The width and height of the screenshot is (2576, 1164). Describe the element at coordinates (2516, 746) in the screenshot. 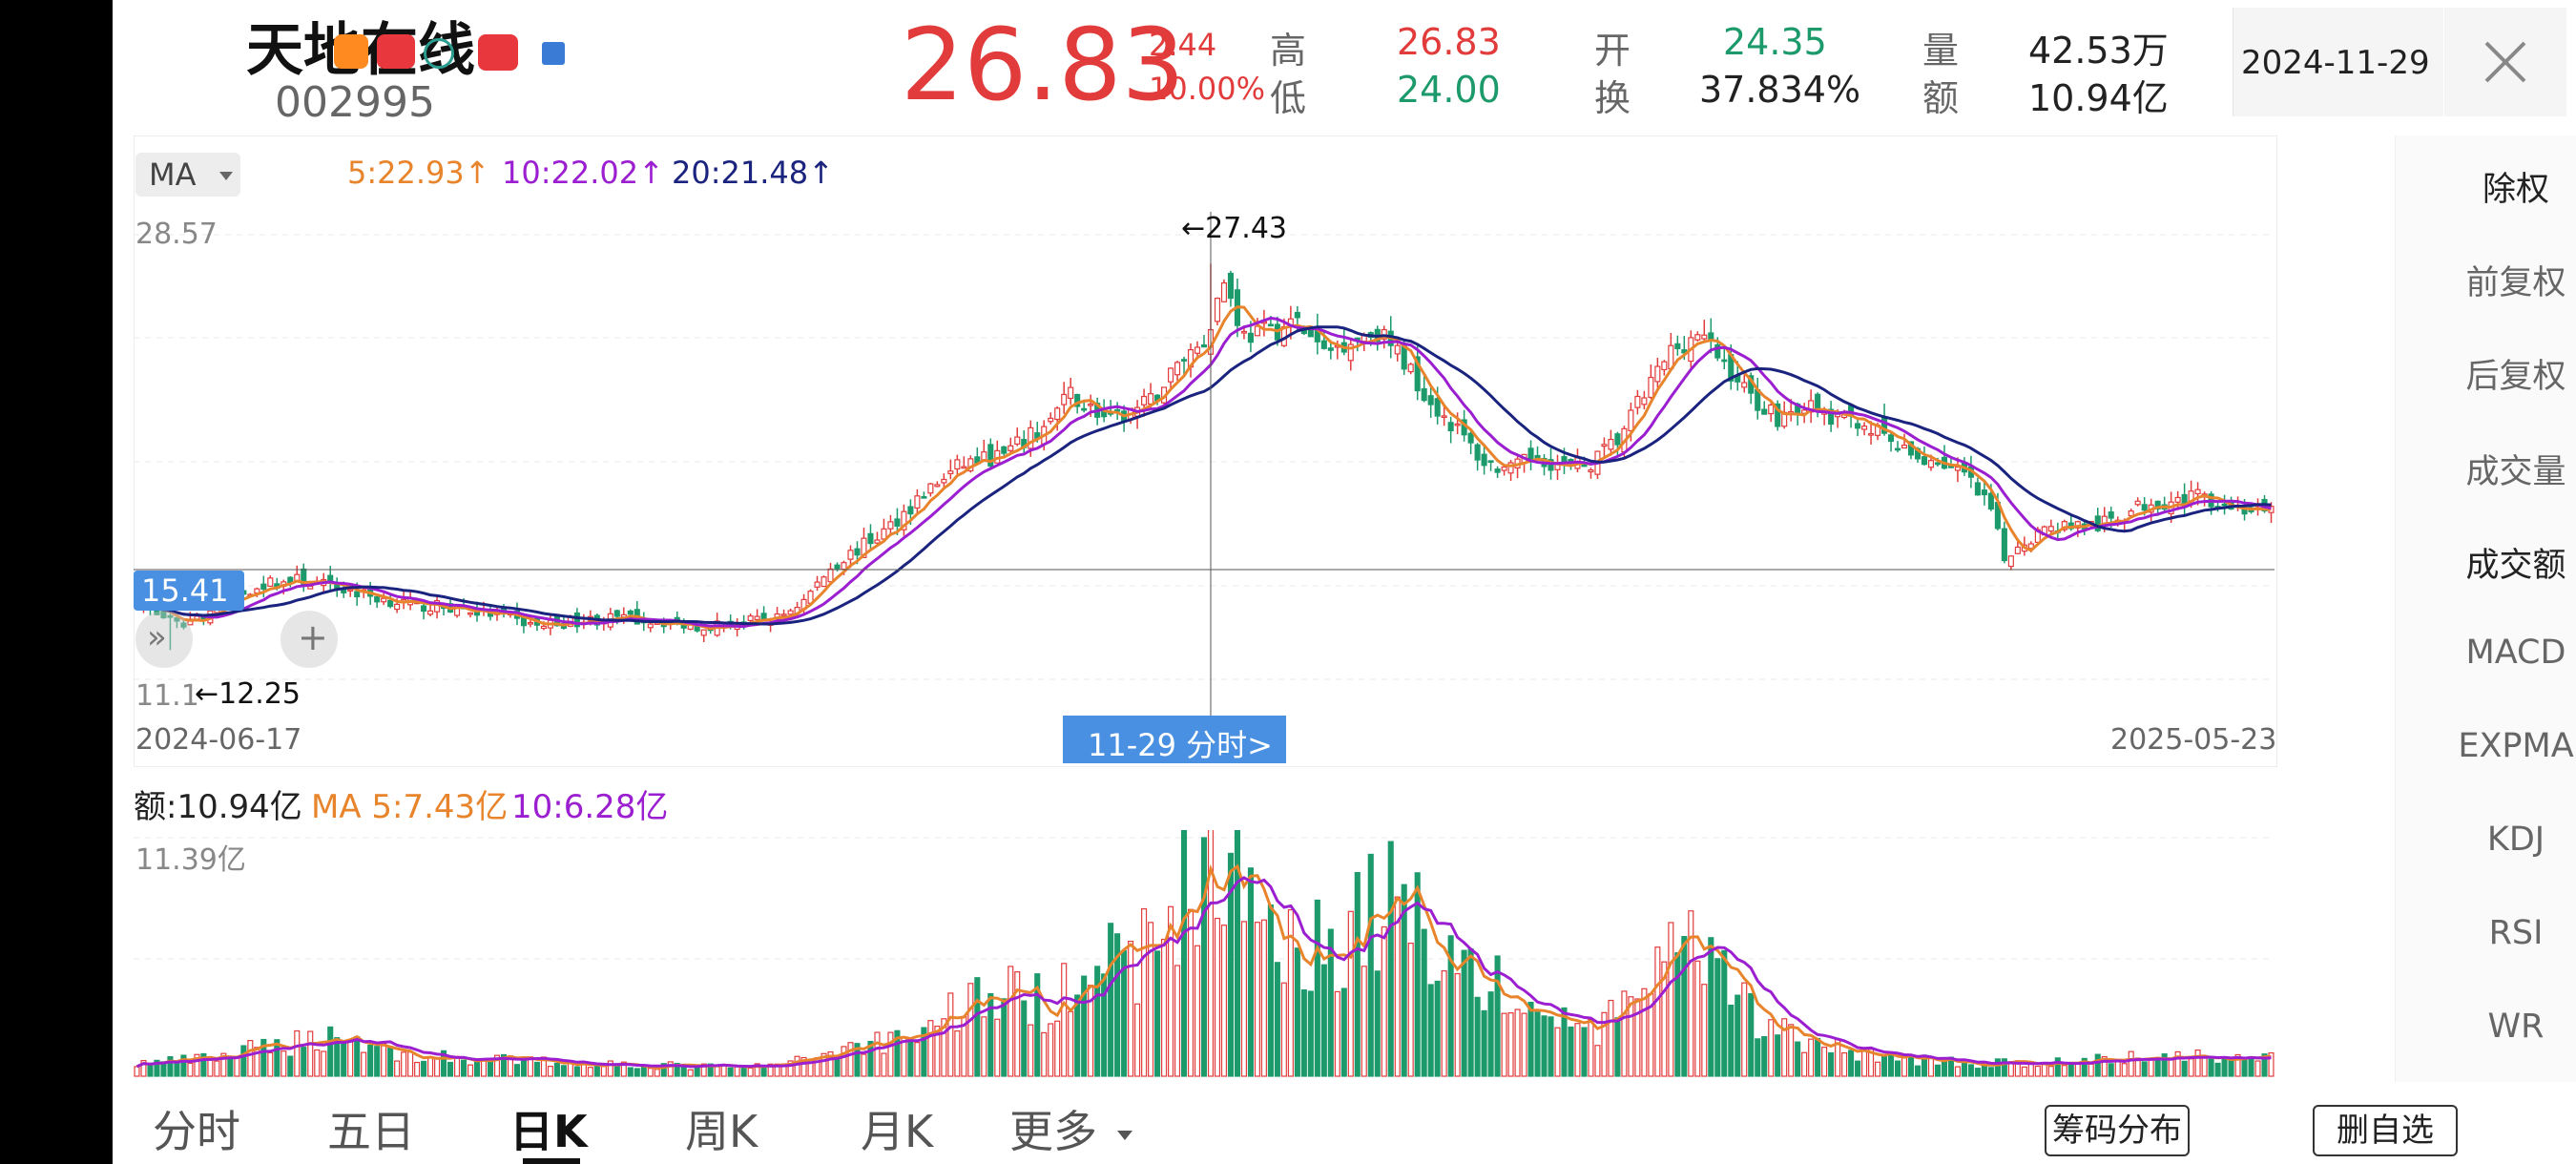

I see `side-item-expma: EXPMA` at that location.